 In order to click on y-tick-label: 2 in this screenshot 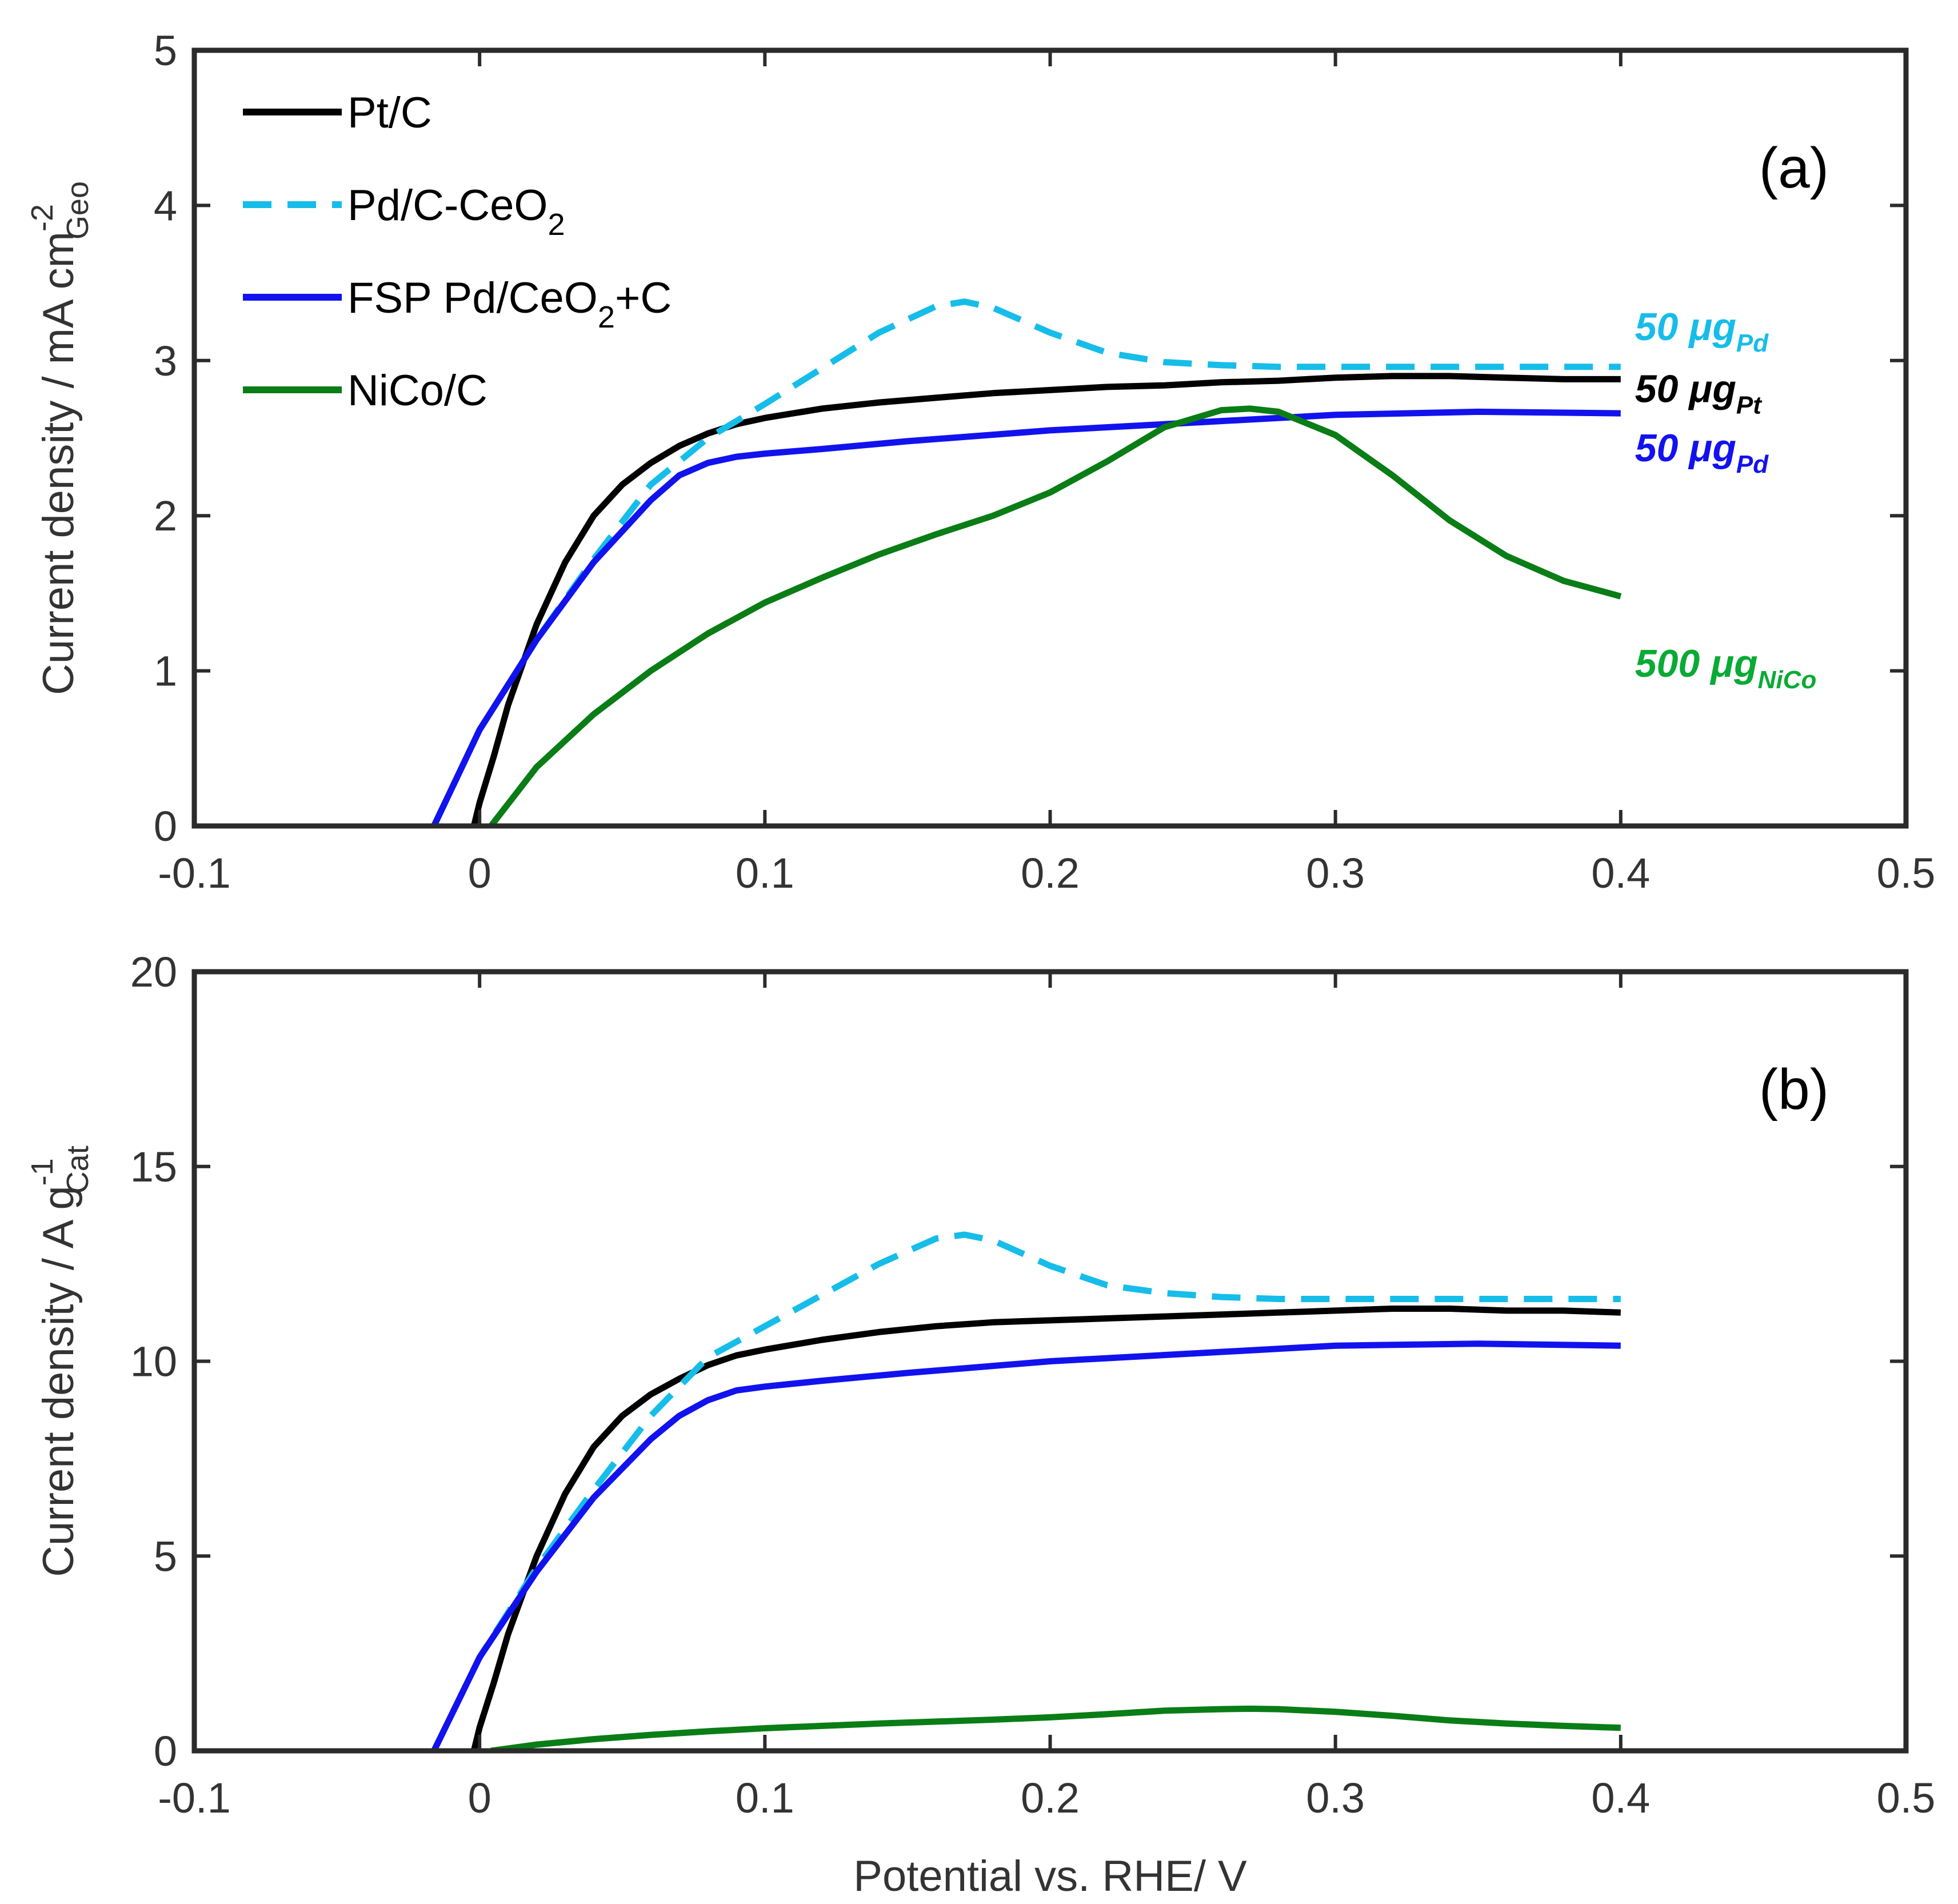, I will do `click(165, 516)`.